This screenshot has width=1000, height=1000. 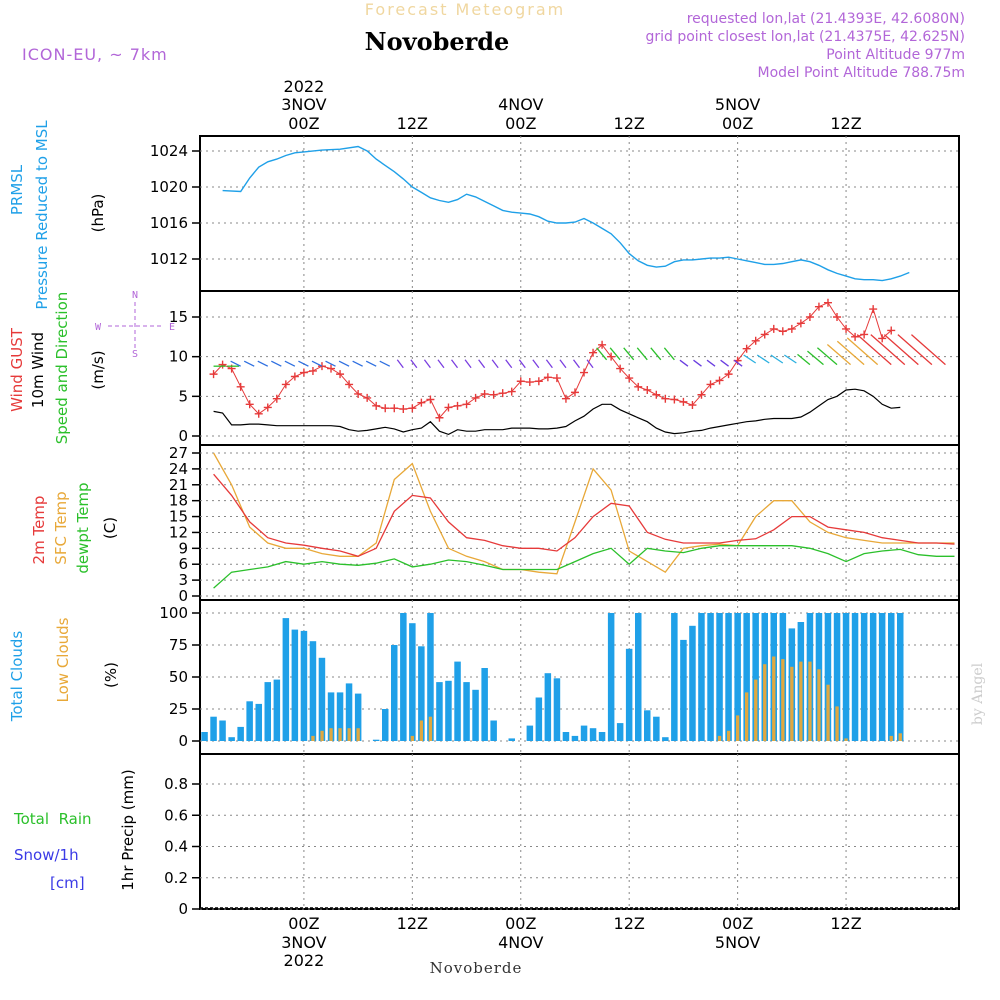 I want to click on label-sfc-temp: SFC Temp, so click(x=61, y=527).